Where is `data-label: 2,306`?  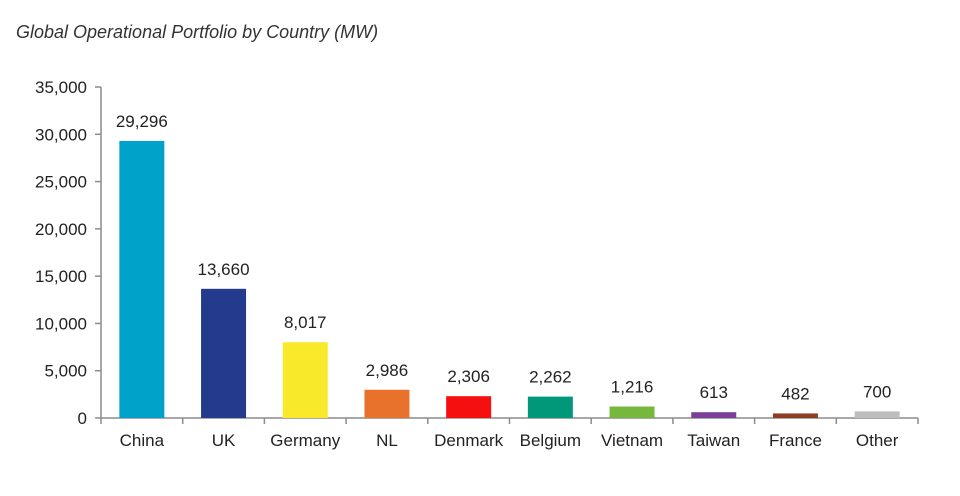 data-label: 2,306 is located at coordinates (468, 376).